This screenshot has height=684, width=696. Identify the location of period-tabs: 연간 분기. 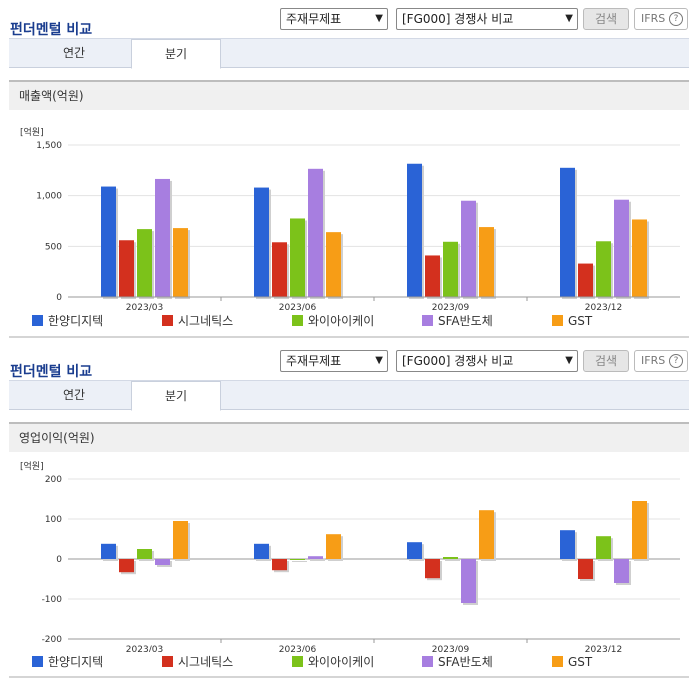
(349, 53).